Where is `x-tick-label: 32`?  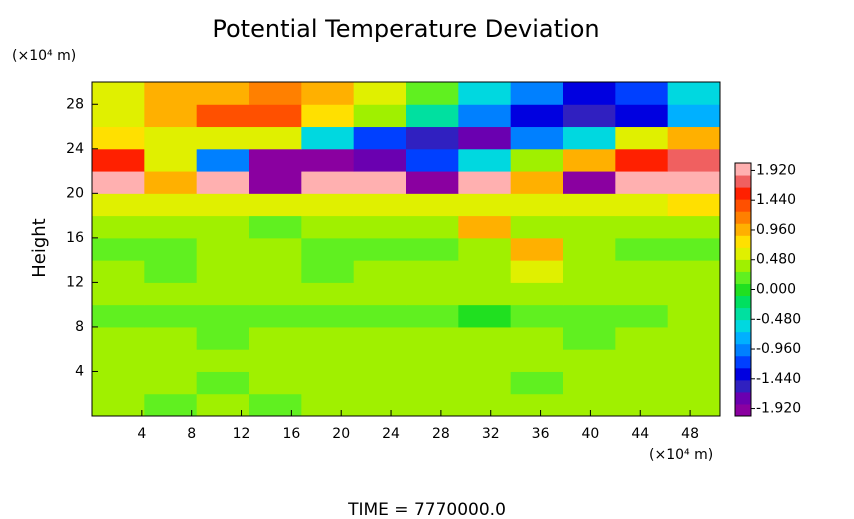 x-tick-label: 32 is located at coordinates (491, 434).